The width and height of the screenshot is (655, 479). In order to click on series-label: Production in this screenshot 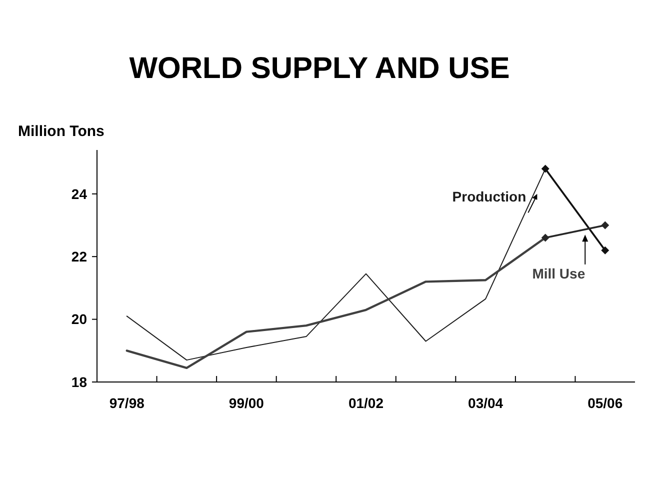, I will do `click(489, 196)`.